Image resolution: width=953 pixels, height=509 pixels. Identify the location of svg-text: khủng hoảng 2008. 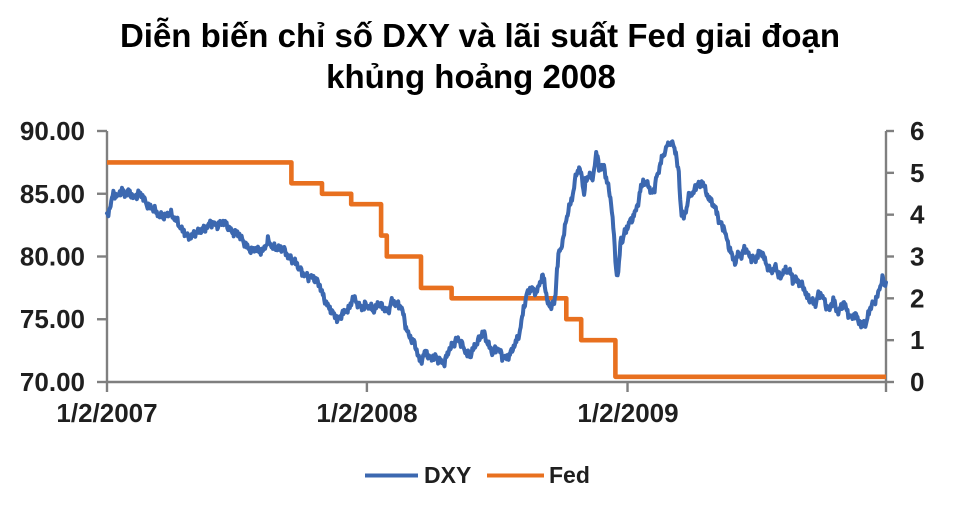
(471, 76).